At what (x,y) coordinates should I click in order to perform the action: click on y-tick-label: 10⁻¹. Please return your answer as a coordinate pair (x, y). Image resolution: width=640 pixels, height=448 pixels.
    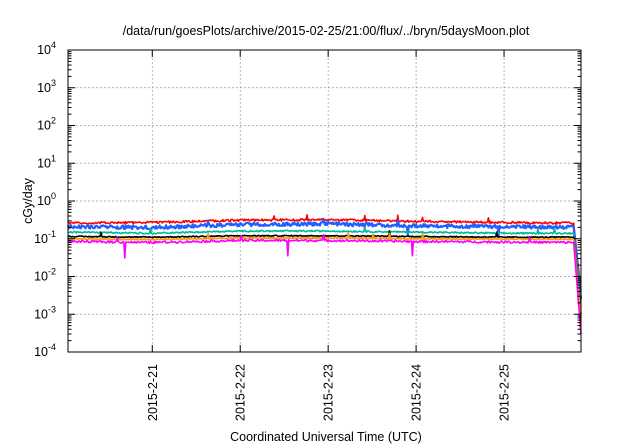
    Looking at the image, I should click on (45, 237).